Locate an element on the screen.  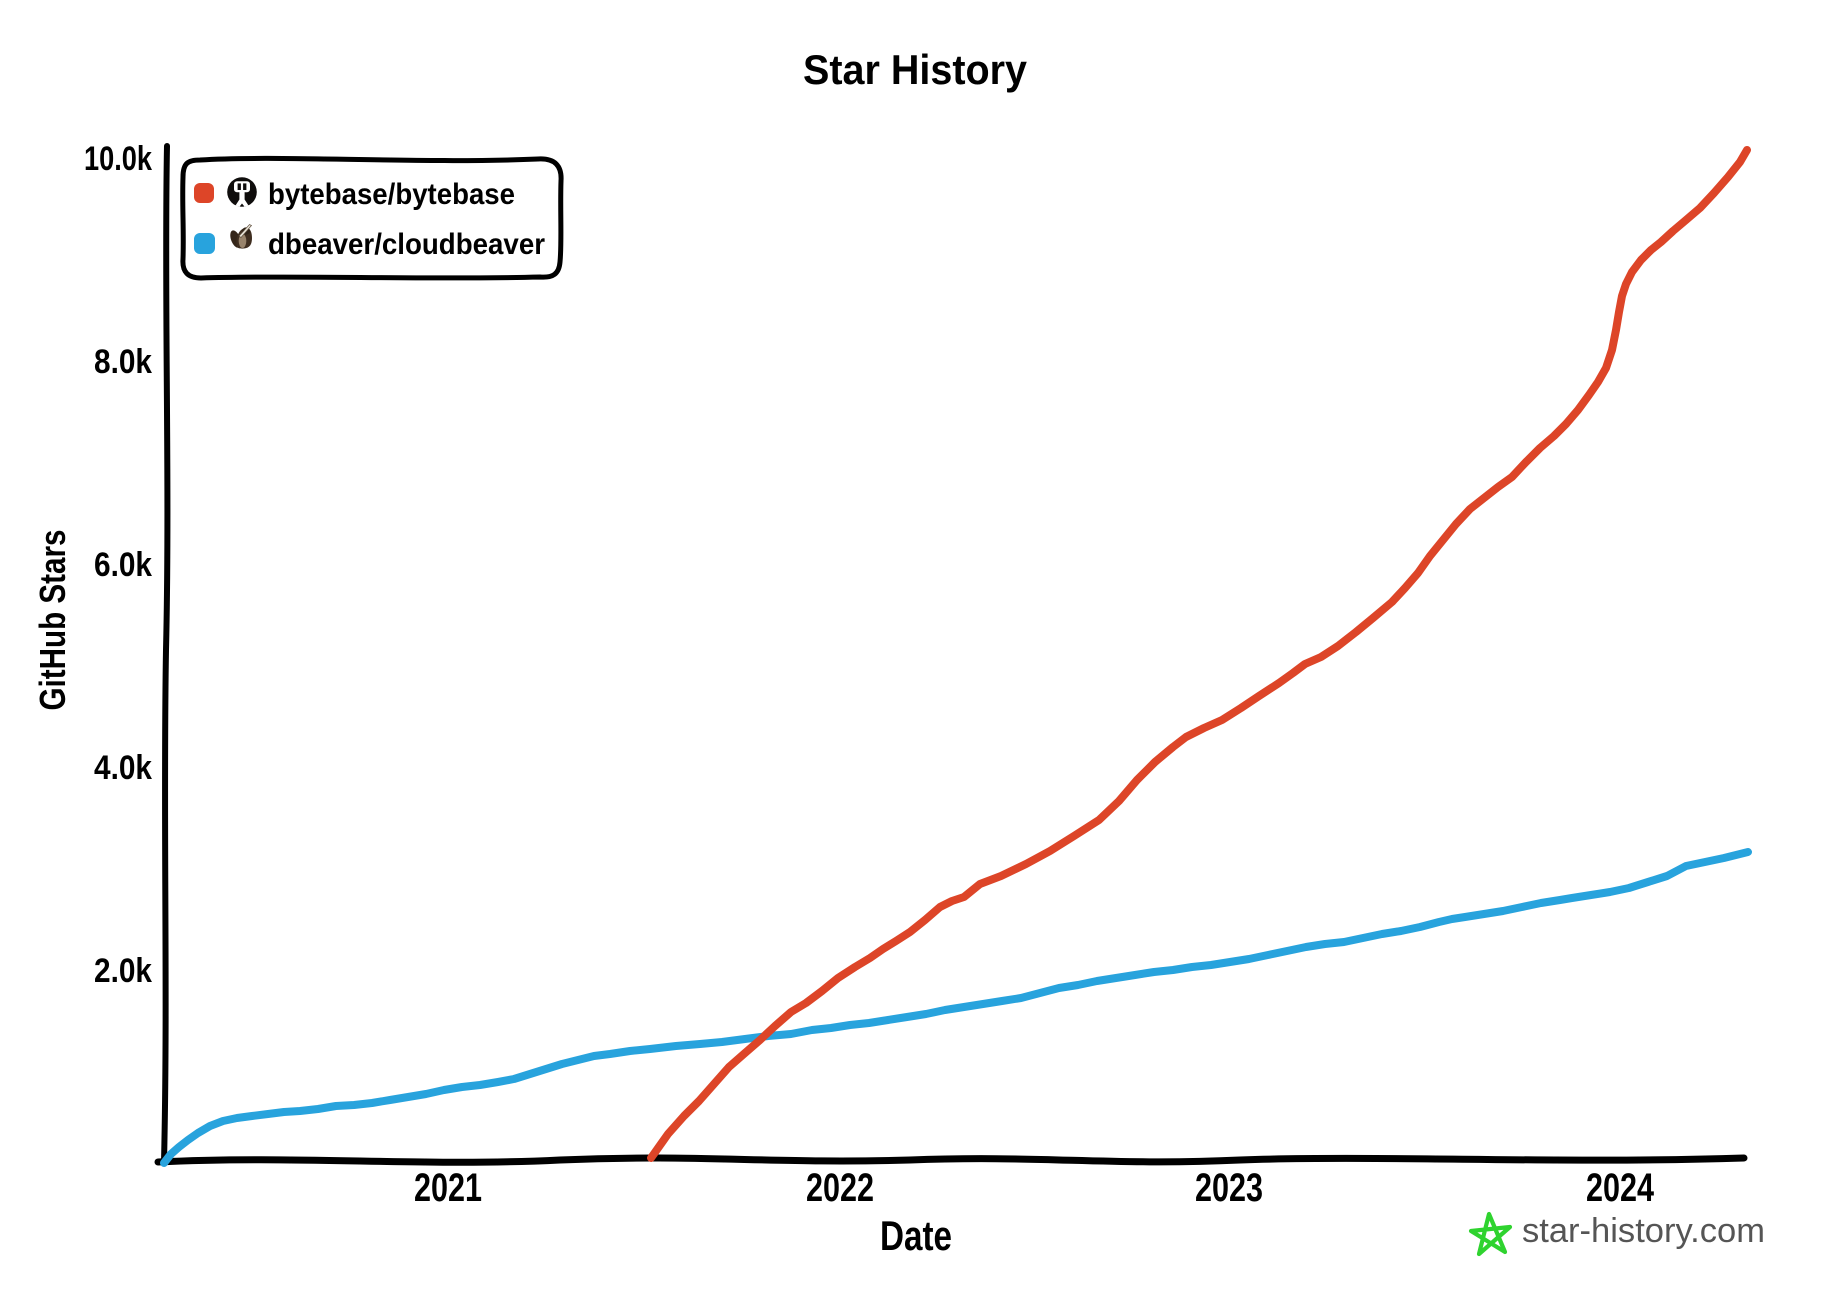
svg-text: Date is located at coordinates (916, 1235).